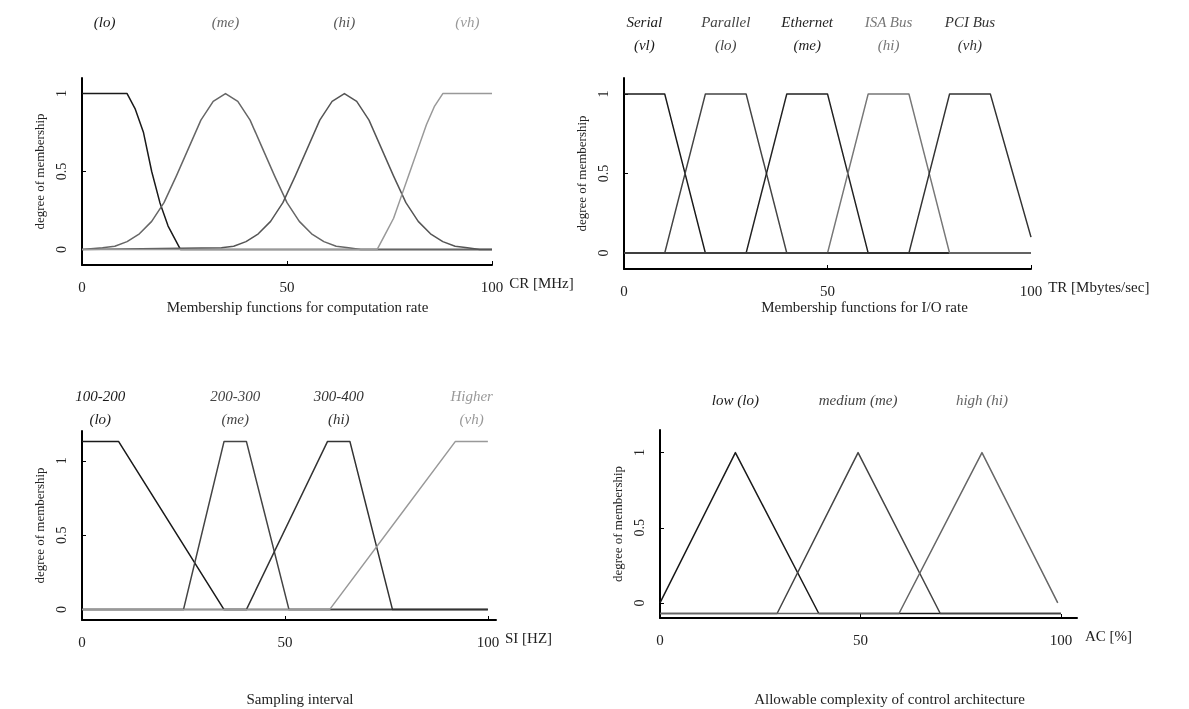 This screenshot has width=1189, height=709. Describe the element at coordinates (644, 33) in the screenshot. I see `text: Serial (vl)` at that location.